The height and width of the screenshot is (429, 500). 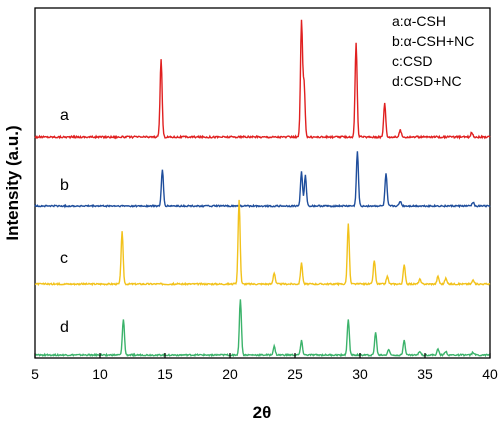 I want to click on curve-label-a: a, so click(x=64, y=115).